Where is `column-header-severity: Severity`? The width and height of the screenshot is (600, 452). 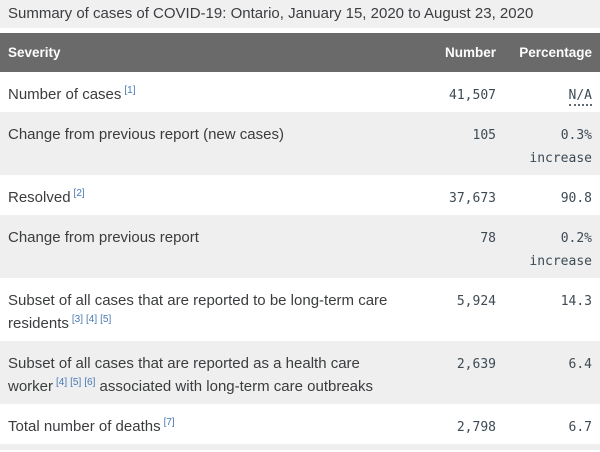 column-header-severity: Severity is located at coordinates (205, 52).